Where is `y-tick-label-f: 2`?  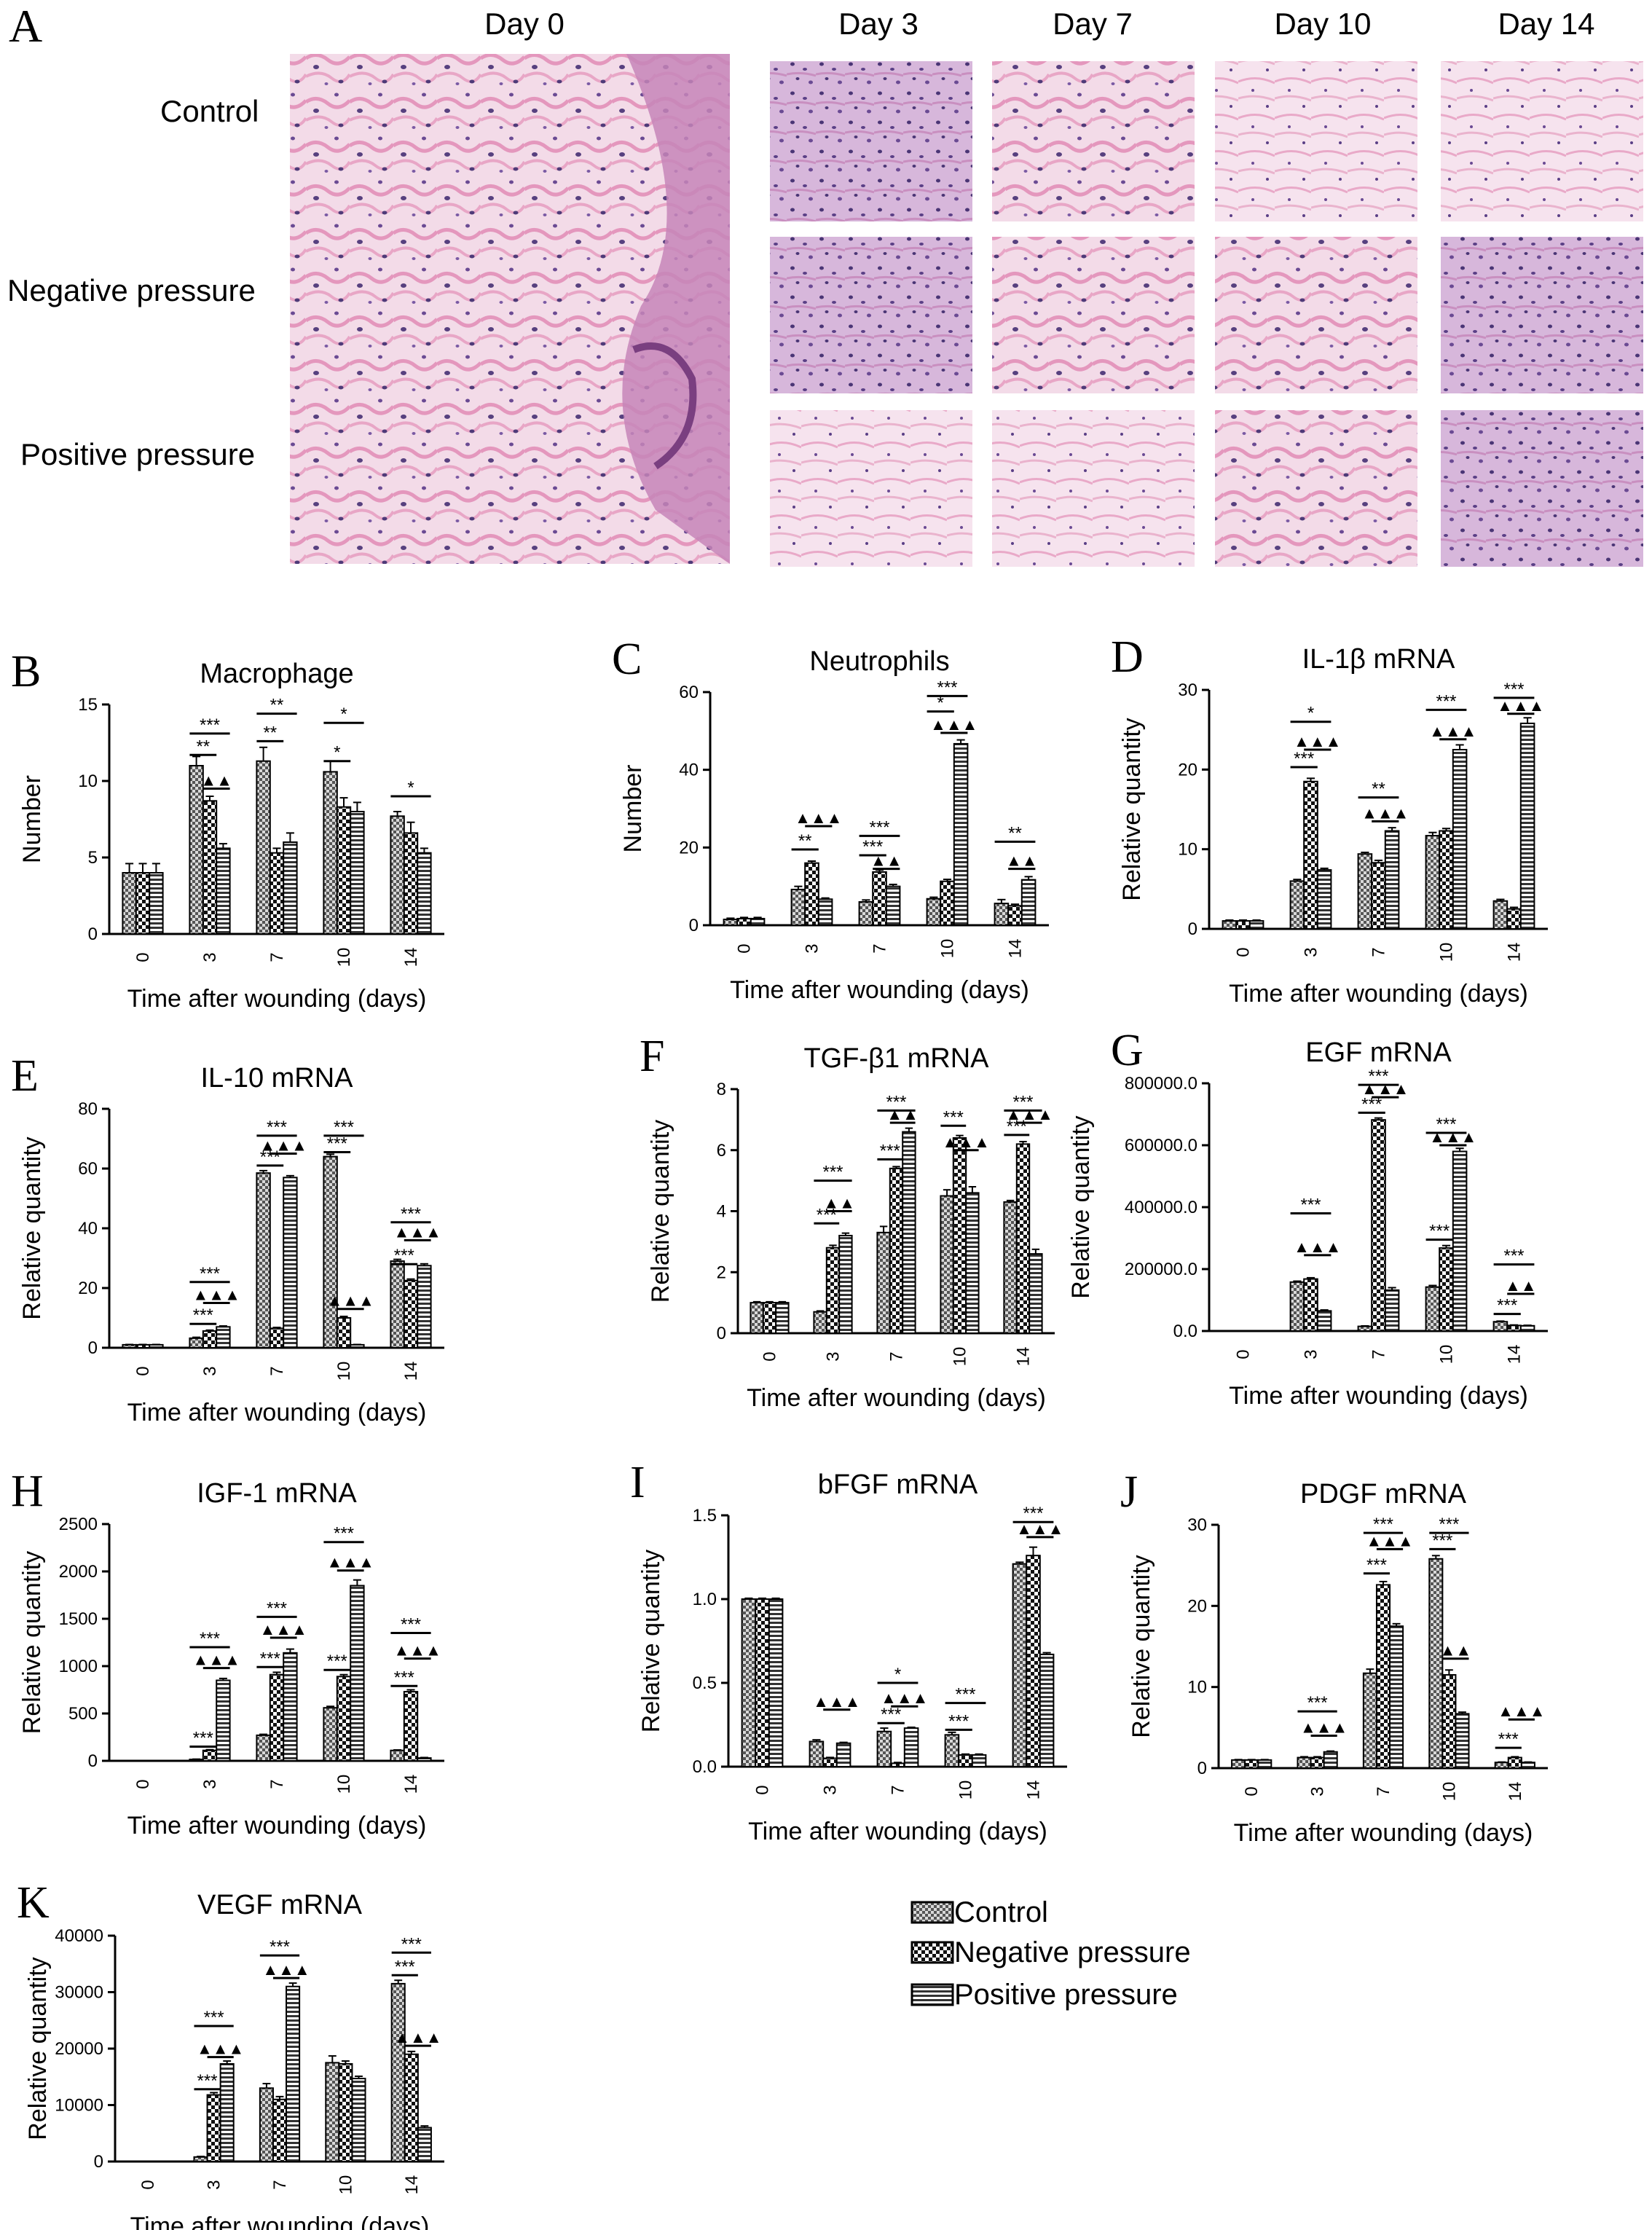 y-tick-label-f: 2 is located at coordinates (721, 1272).